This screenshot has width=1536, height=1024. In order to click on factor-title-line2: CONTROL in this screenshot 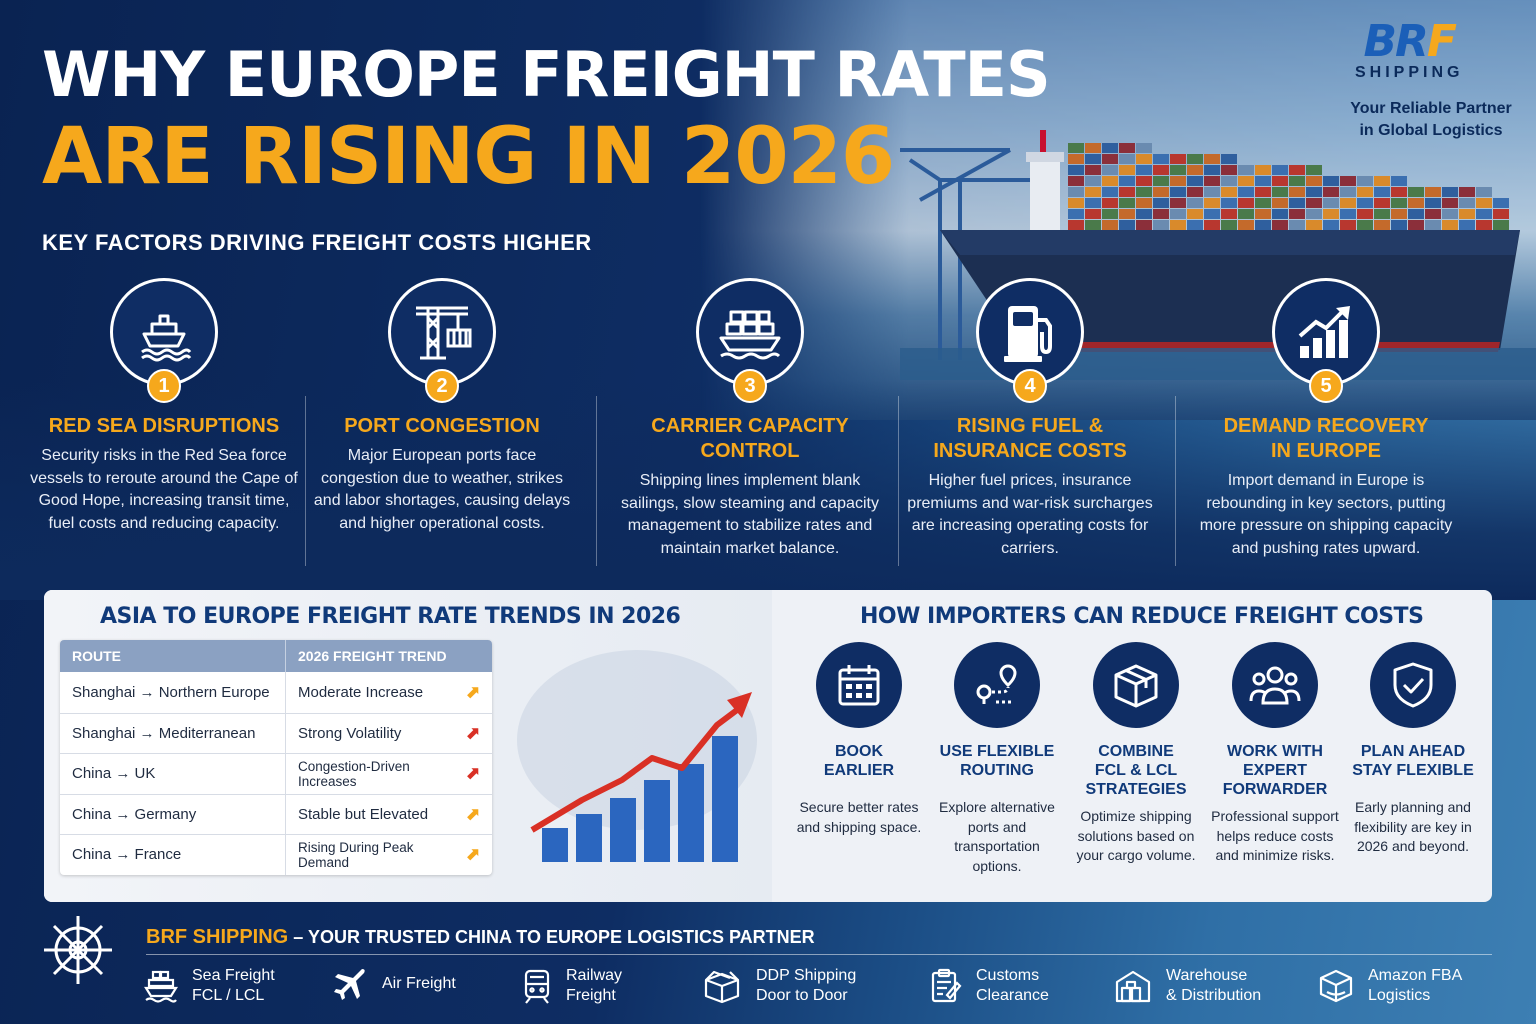, I will do `click(750, 451)`.